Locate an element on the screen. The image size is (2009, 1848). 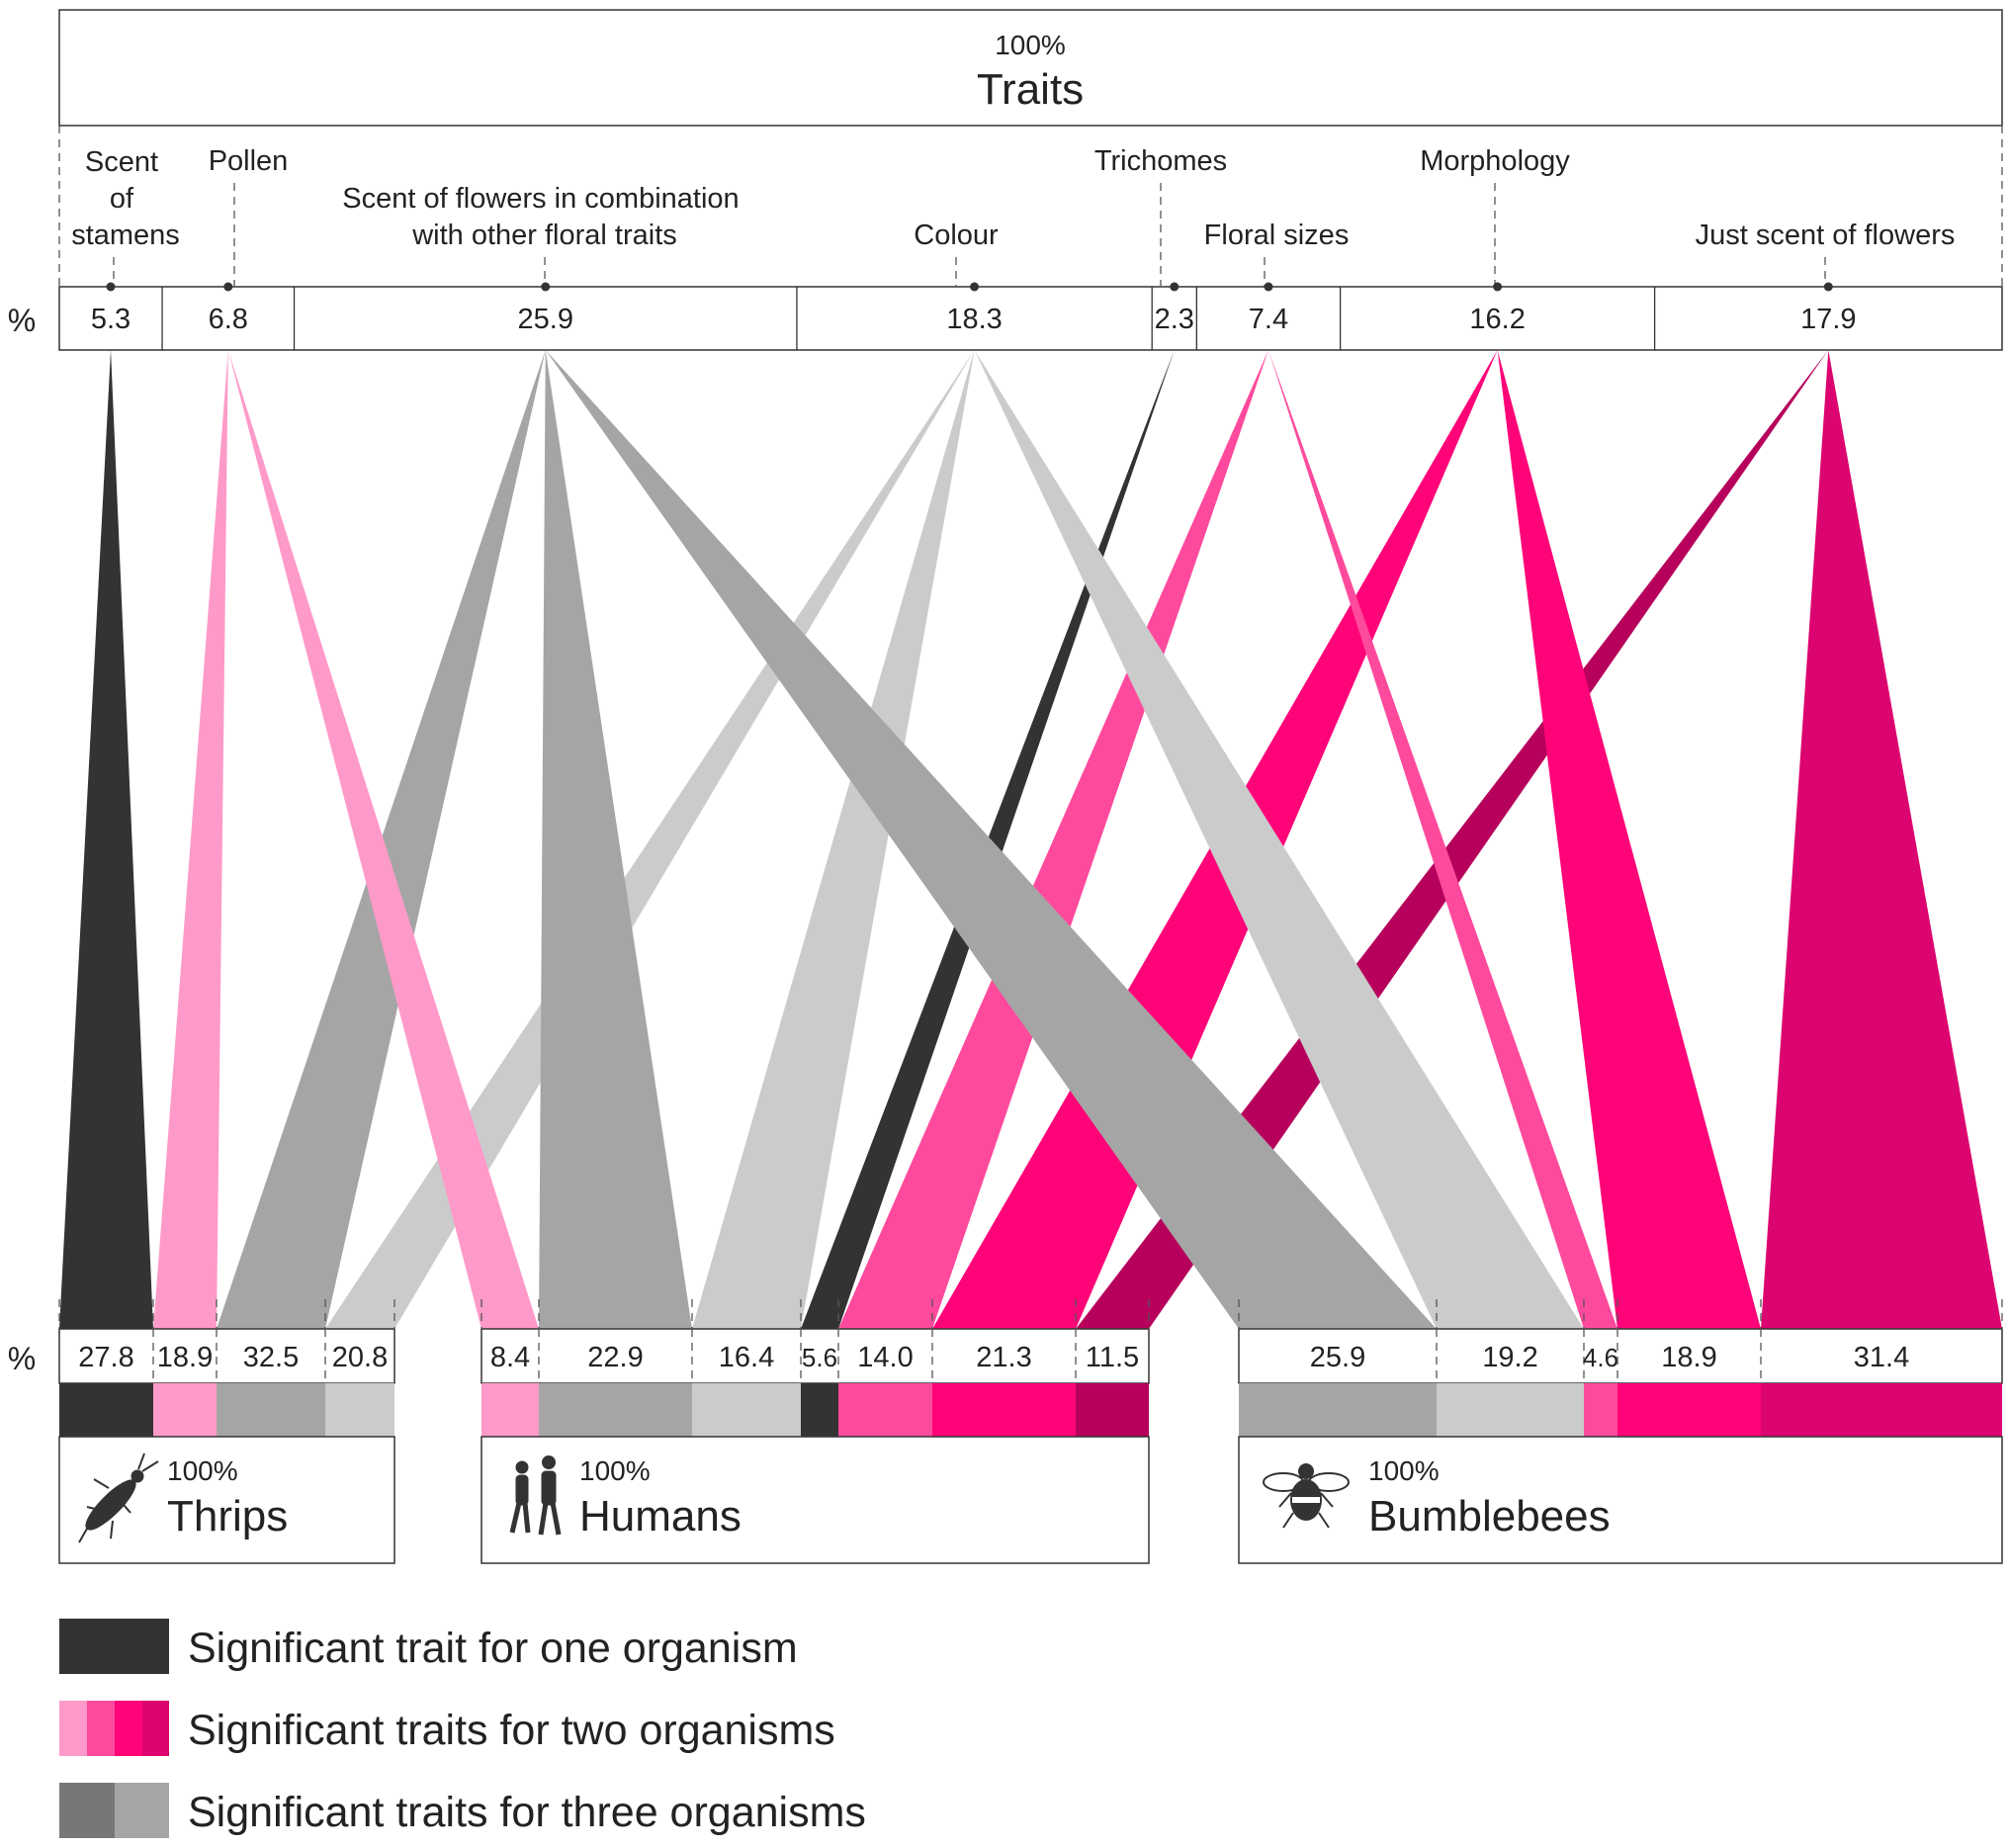
trait-marker-floral-sizes is located at coordinates (1268, 287).